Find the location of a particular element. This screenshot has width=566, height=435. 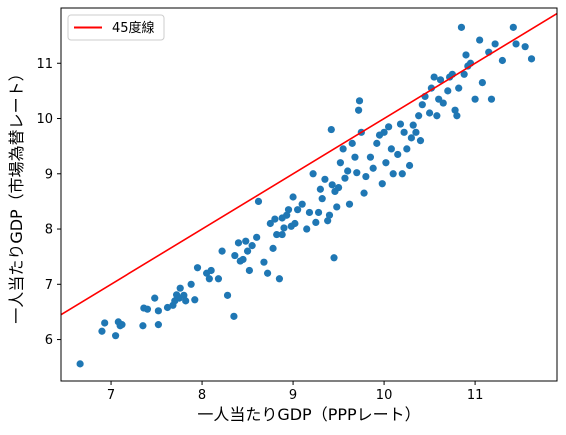

x-tick-label-10: 10 is located at coordinates (384, 395).